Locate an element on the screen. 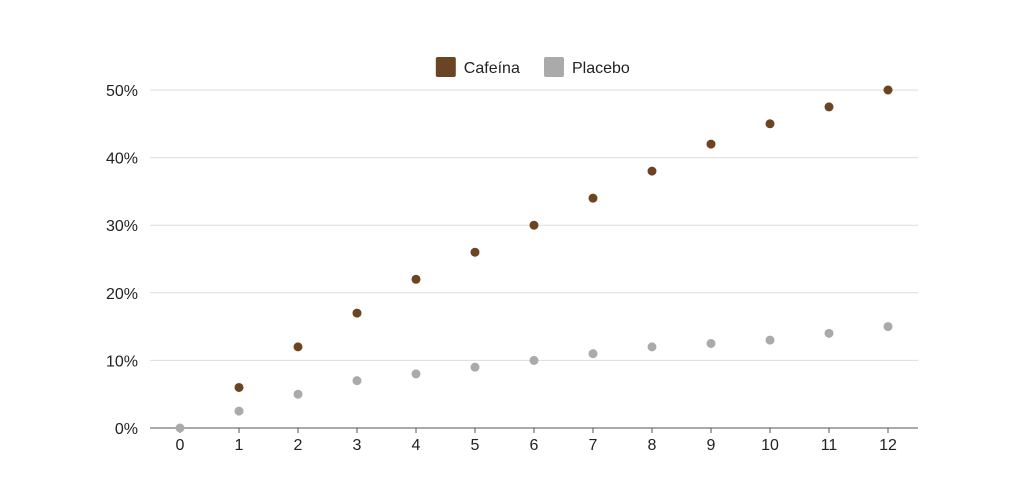  x-tick-label: 11 is located at coordinates (829, 445).